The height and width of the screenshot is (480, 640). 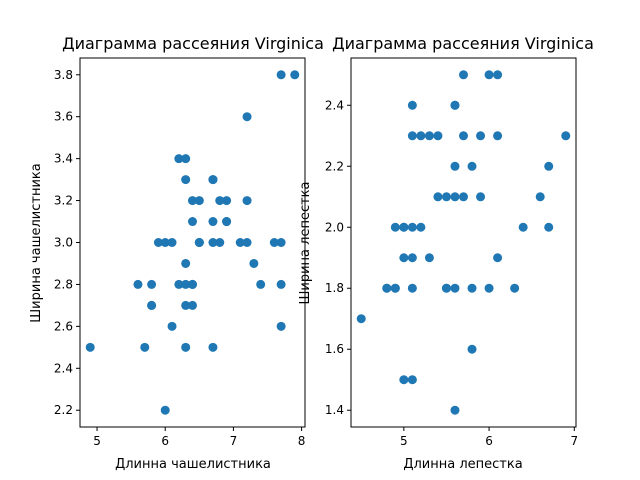 What do you see at coordinates (334, 227) in the screenshot?
I see `right-plot-ytick-label: 2.0` at bounding box center [334, 227].